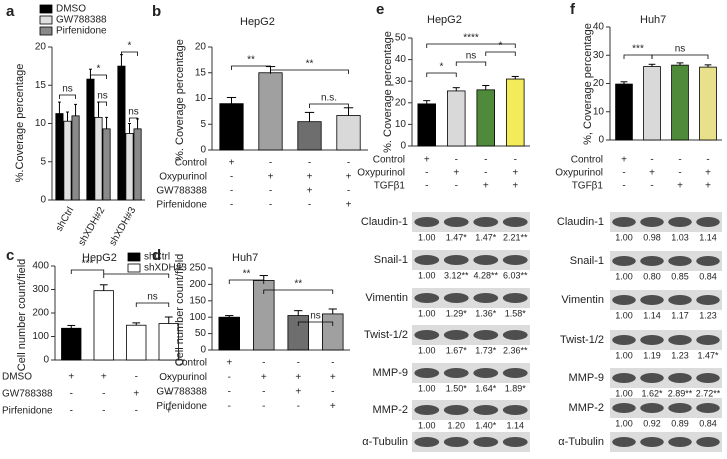 The image size is (727, 459). What do you see at coordinates (652, 393) in the screenshot?
I see `blot-quantity: 1.62*` at bounding box center [652, 393].